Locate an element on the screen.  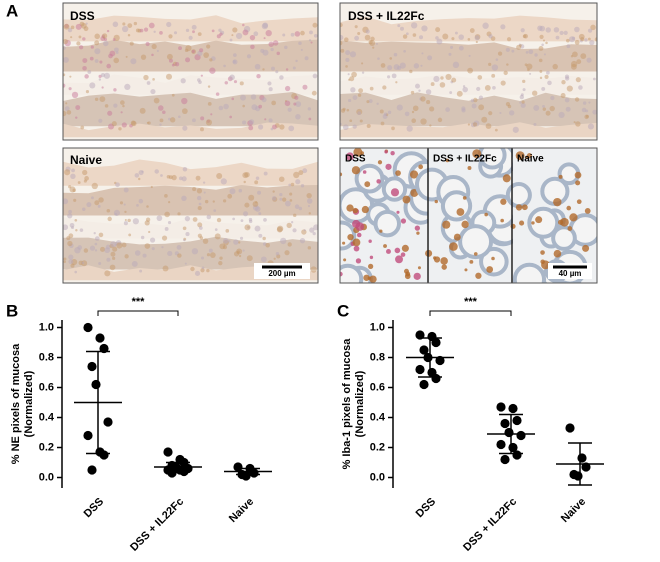
frame is located at coordinates (190, 71).